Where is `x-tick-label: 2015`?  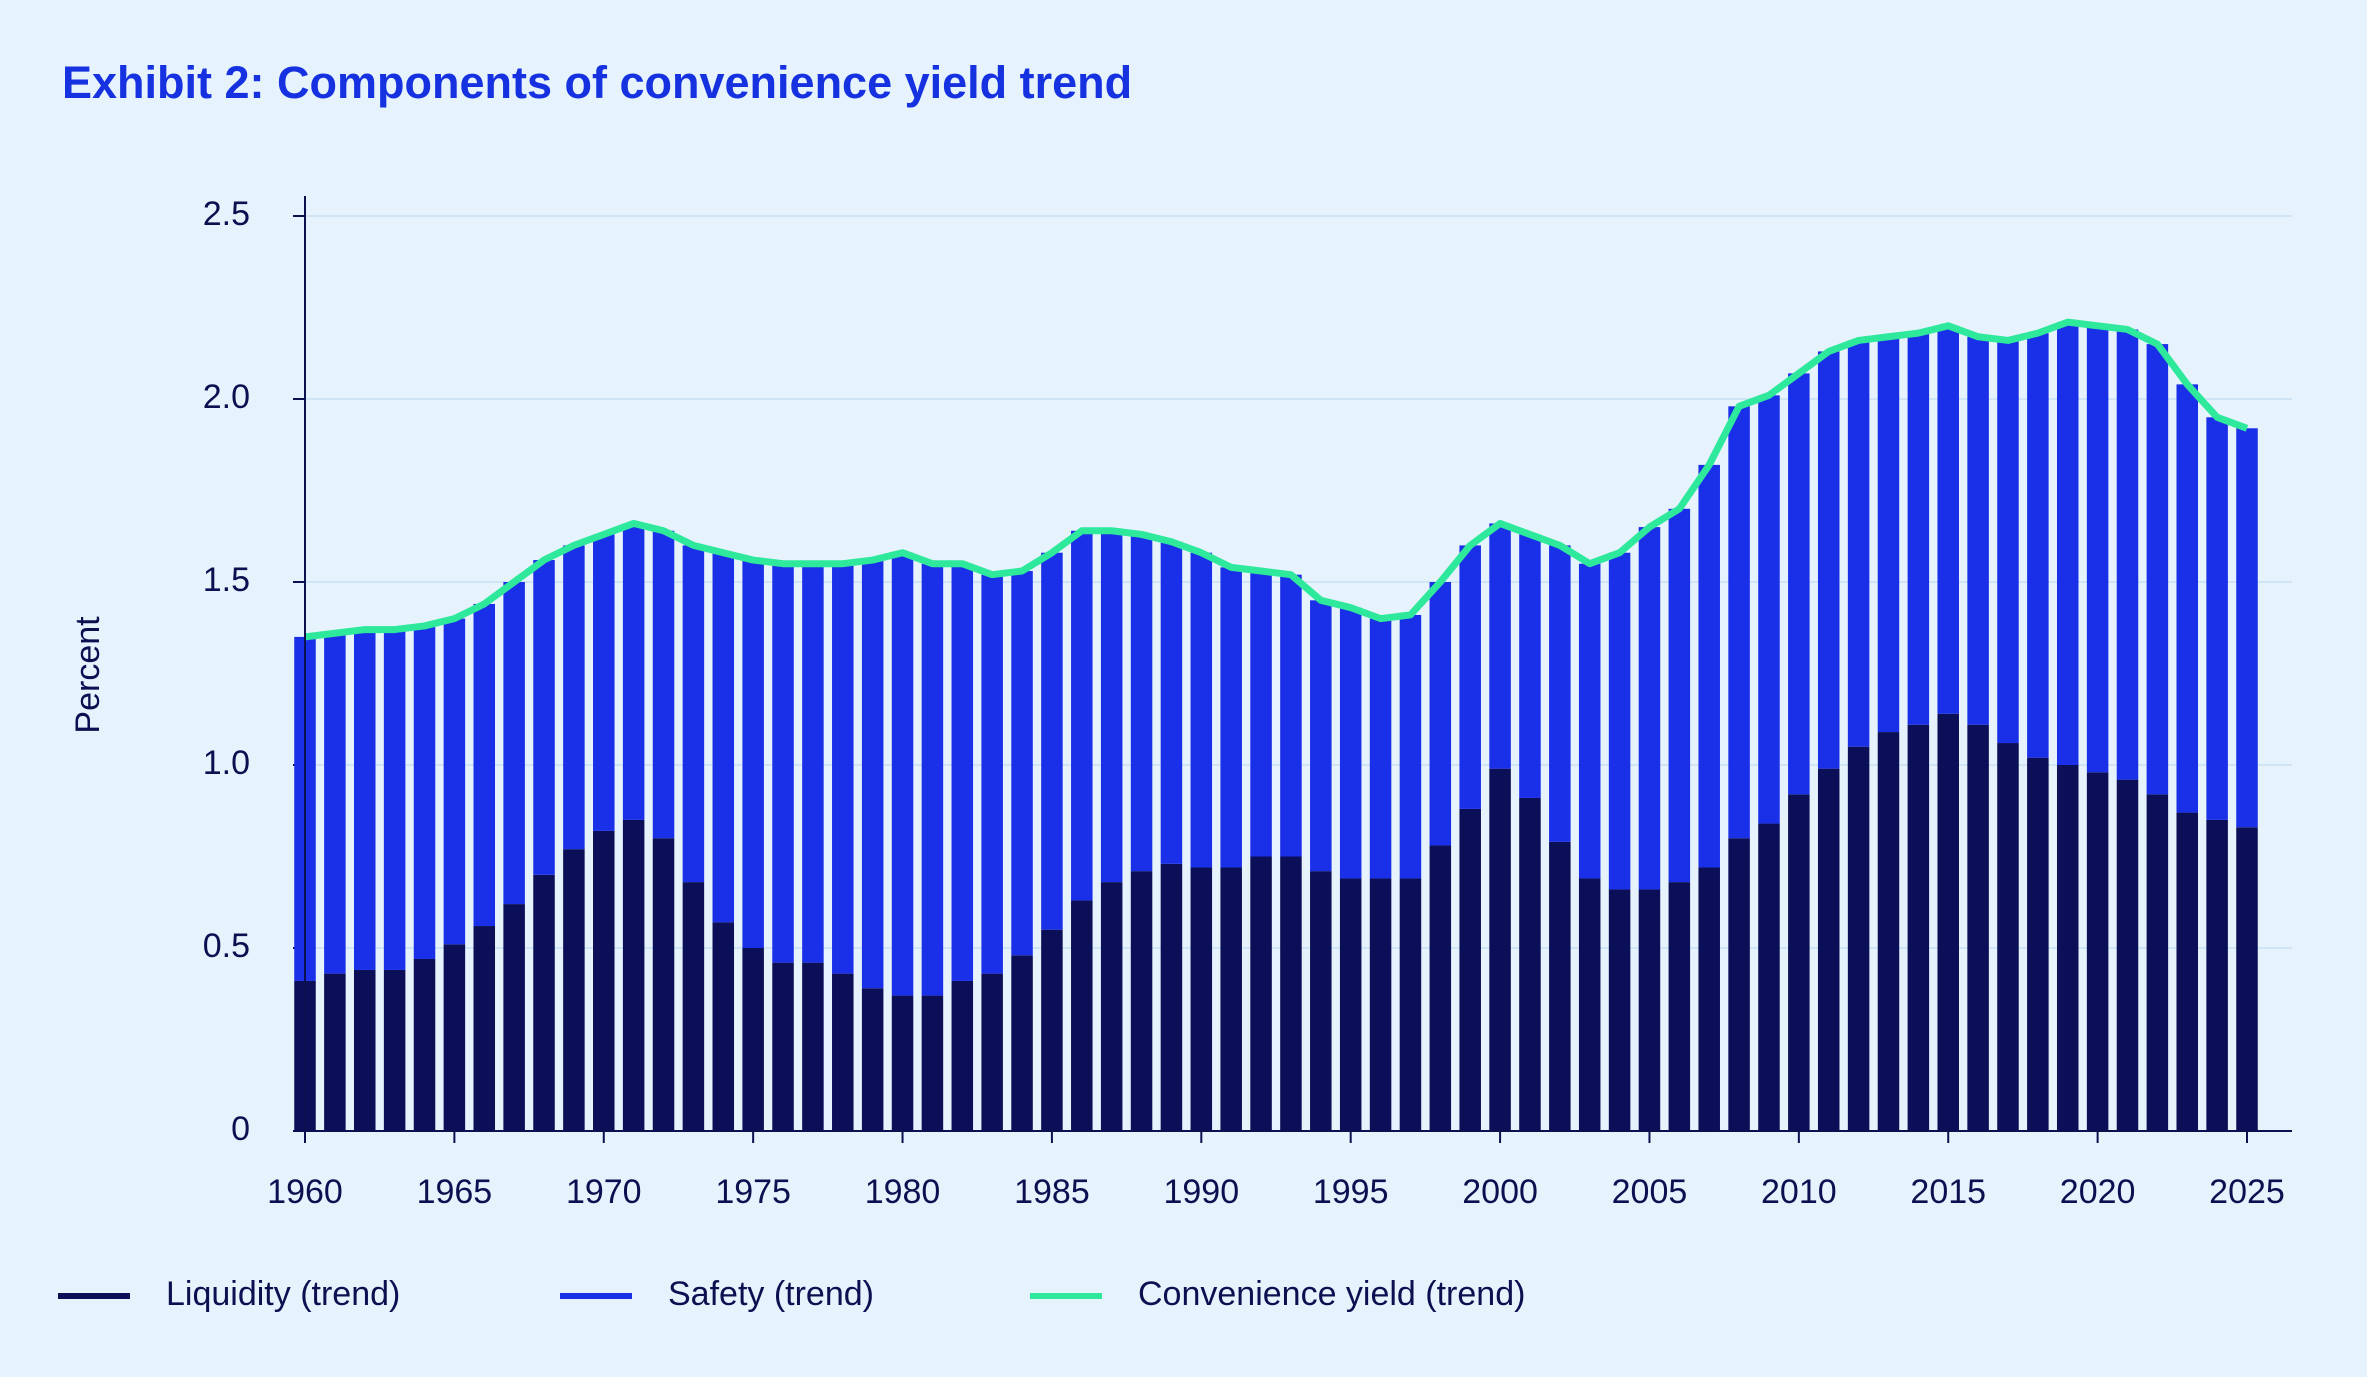
x-tick-label: 2015 is located at coordinates (1948, 1192).